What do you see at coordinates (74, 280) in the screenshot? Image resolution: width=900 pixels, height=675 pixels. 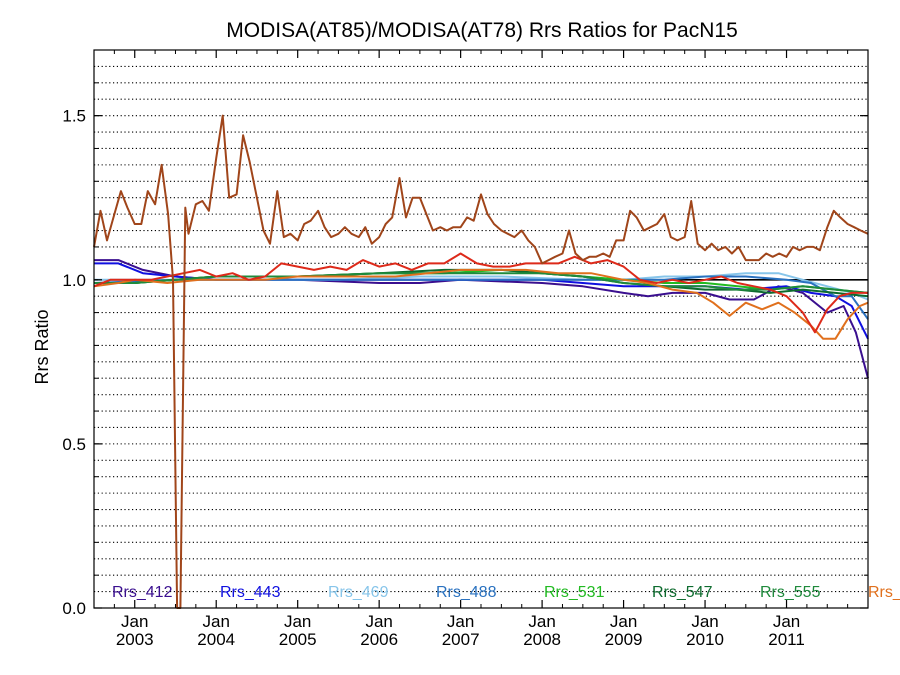 I see `y-tick-label: 1.0` at bounding box center [74, 280].